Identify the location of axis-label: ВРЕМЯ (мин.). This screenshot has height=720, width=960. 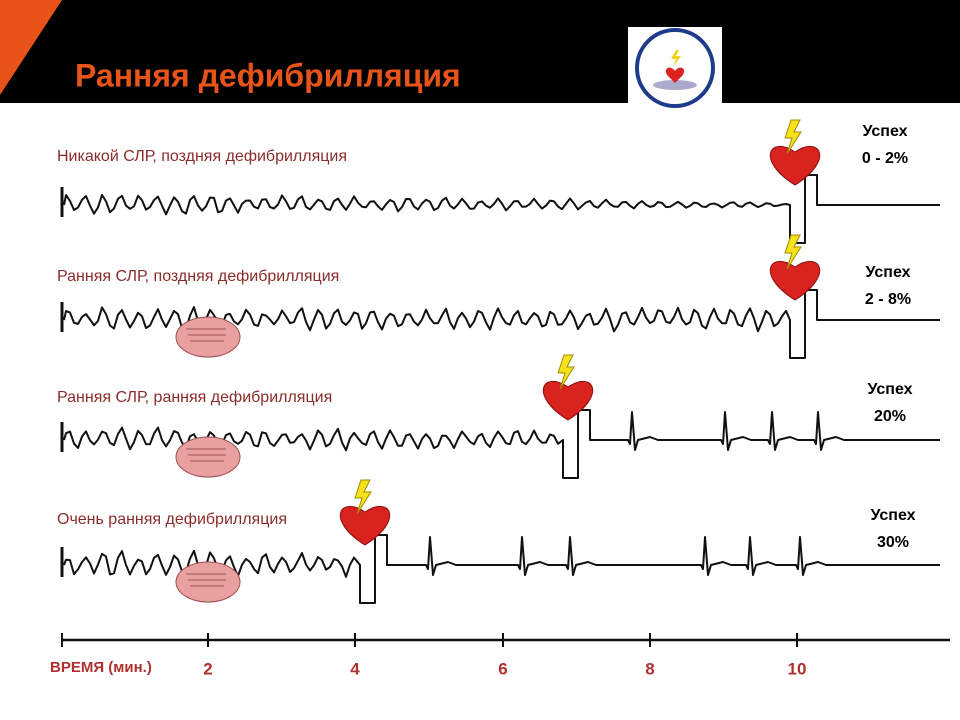
(101, 667).